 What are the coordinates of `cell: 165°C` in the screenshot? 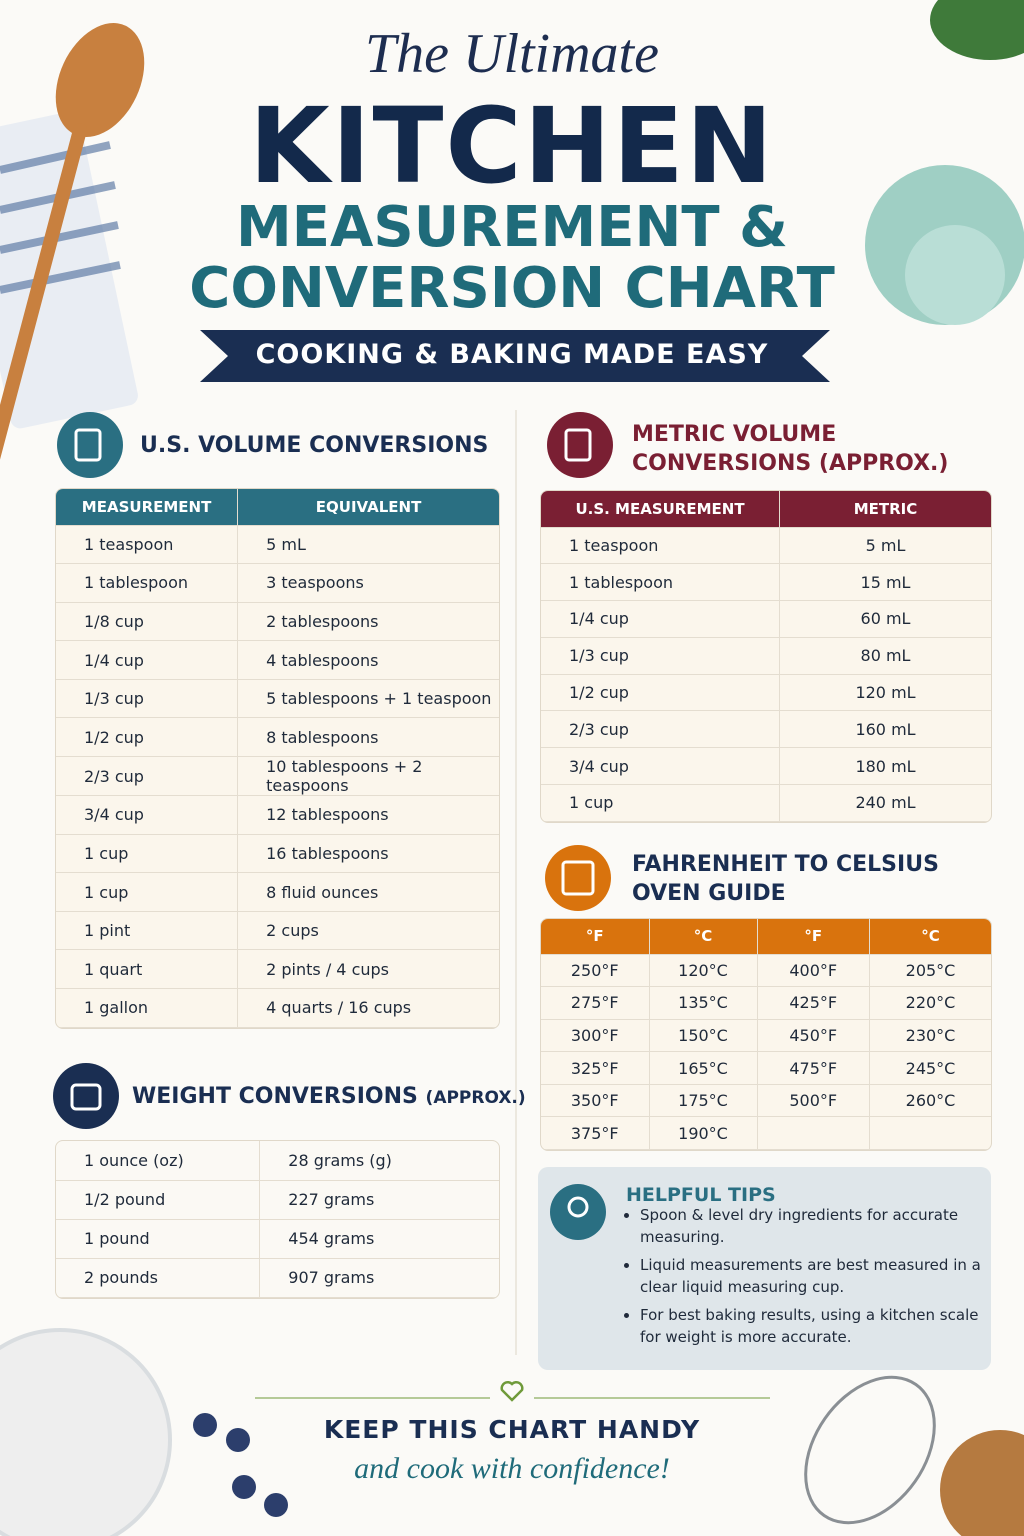 It's located at (702, 1068).